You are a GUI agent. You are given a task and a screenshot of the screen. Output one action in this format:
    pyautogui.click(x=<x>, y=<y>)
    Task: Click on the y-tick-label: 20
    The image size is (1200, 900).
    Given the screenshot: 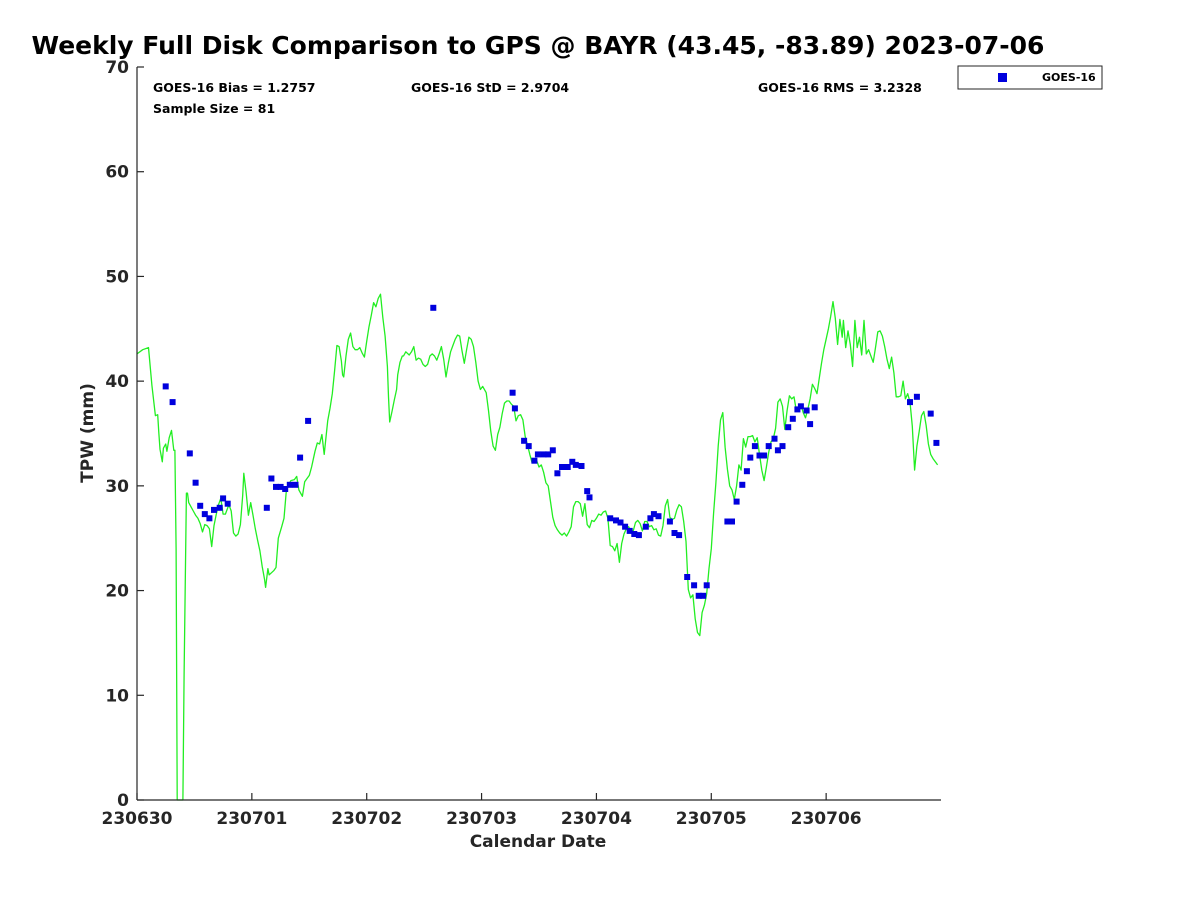 What is the action you would take?
    pyautogui.click(x=117, y=592)
    